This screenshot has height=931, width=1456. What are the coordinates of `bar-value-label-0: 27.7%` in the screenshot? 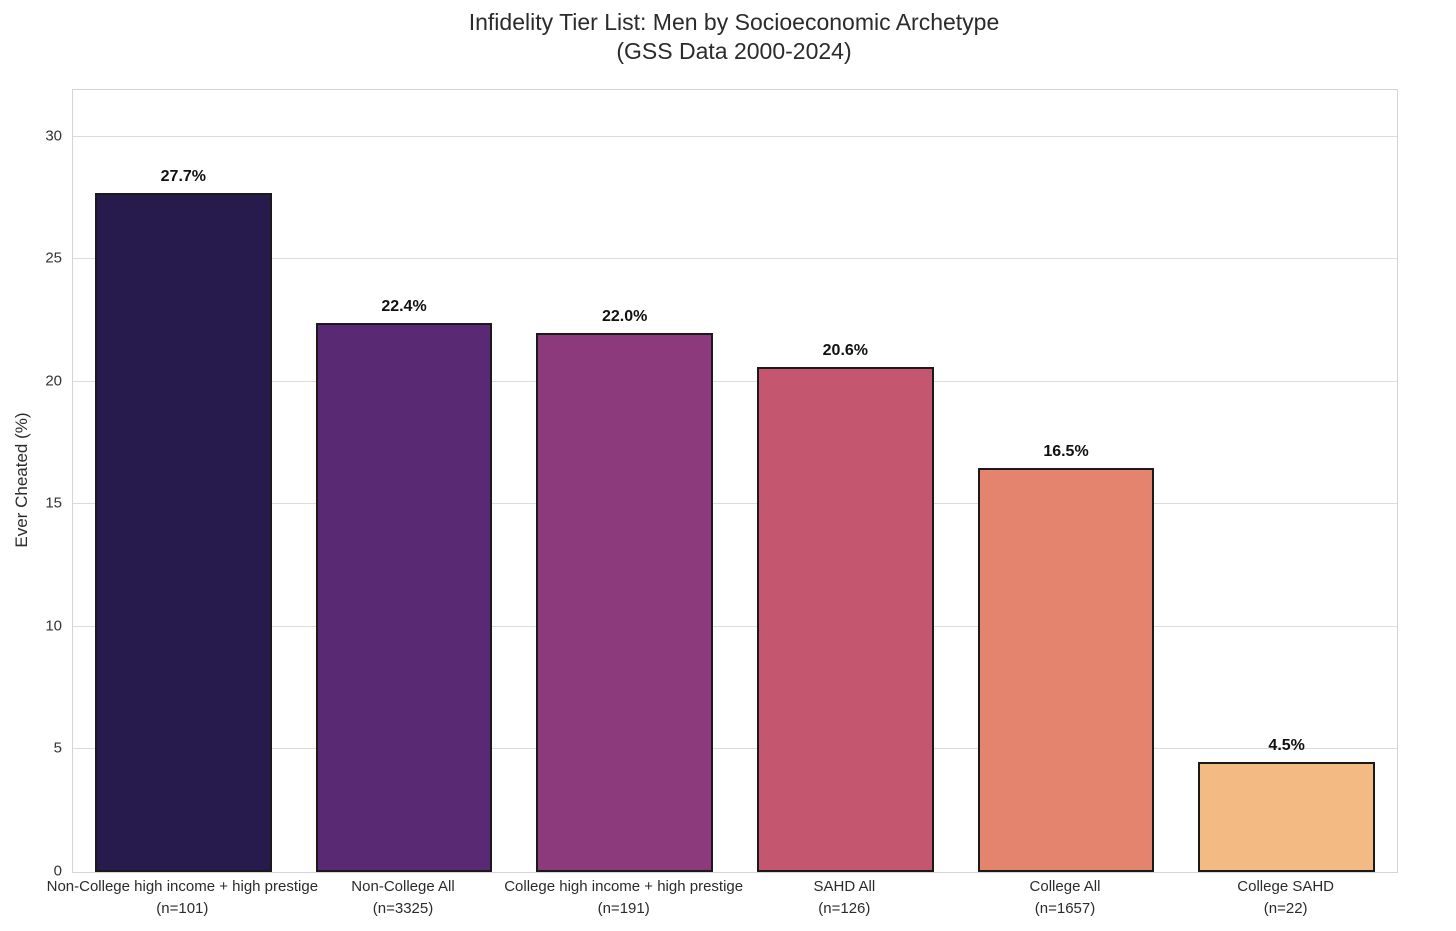 It's located at (183, 176).